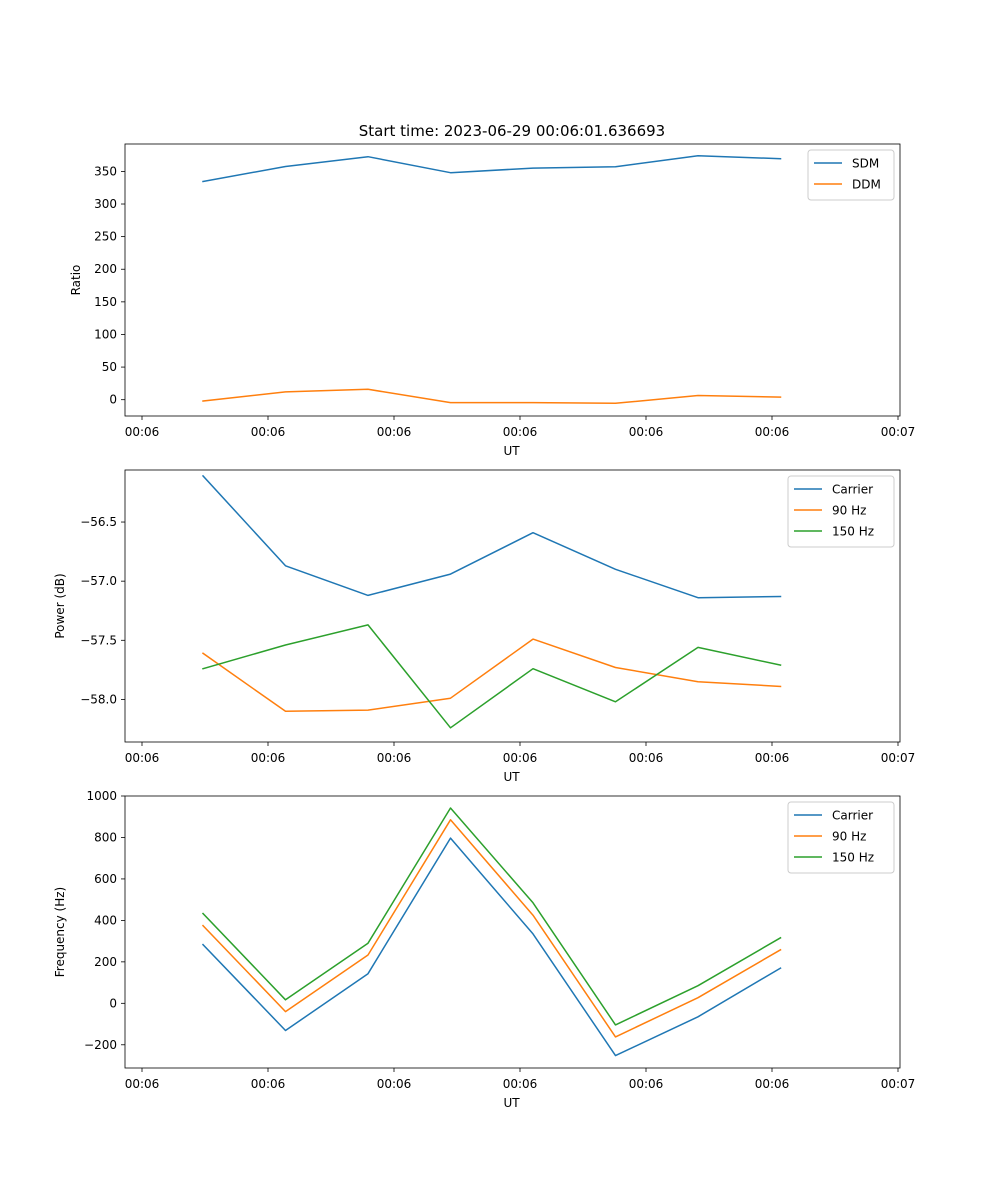 This screenshot has width=1000, height=1200. Describe the element at coordinates (105, 237) in the screenshot. I see `y-tick-label: 250` at that location.